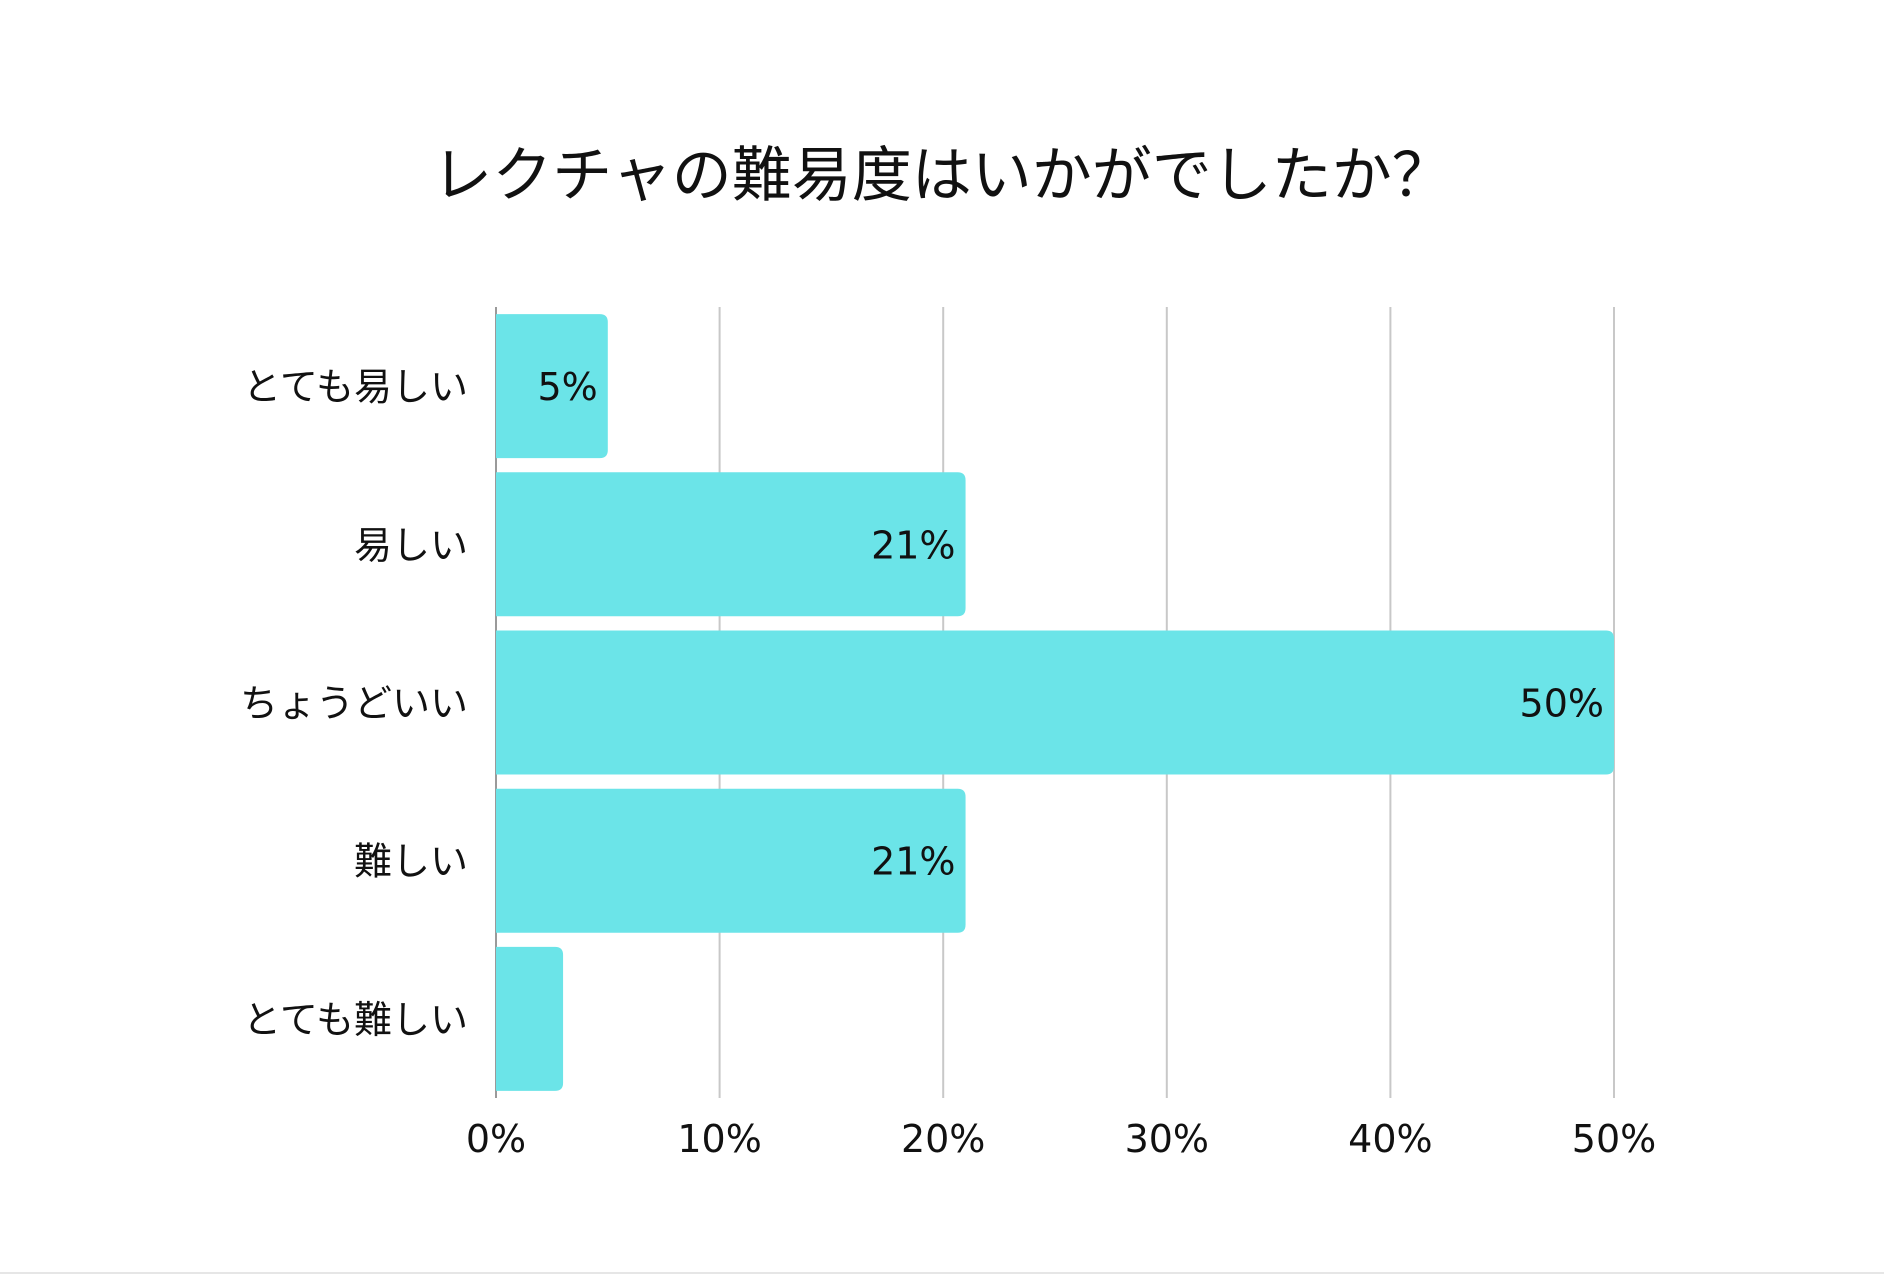 This screenshot has width=1884, height=1274. I want to click on category-label: ちょうどいい, so click(354, 704).